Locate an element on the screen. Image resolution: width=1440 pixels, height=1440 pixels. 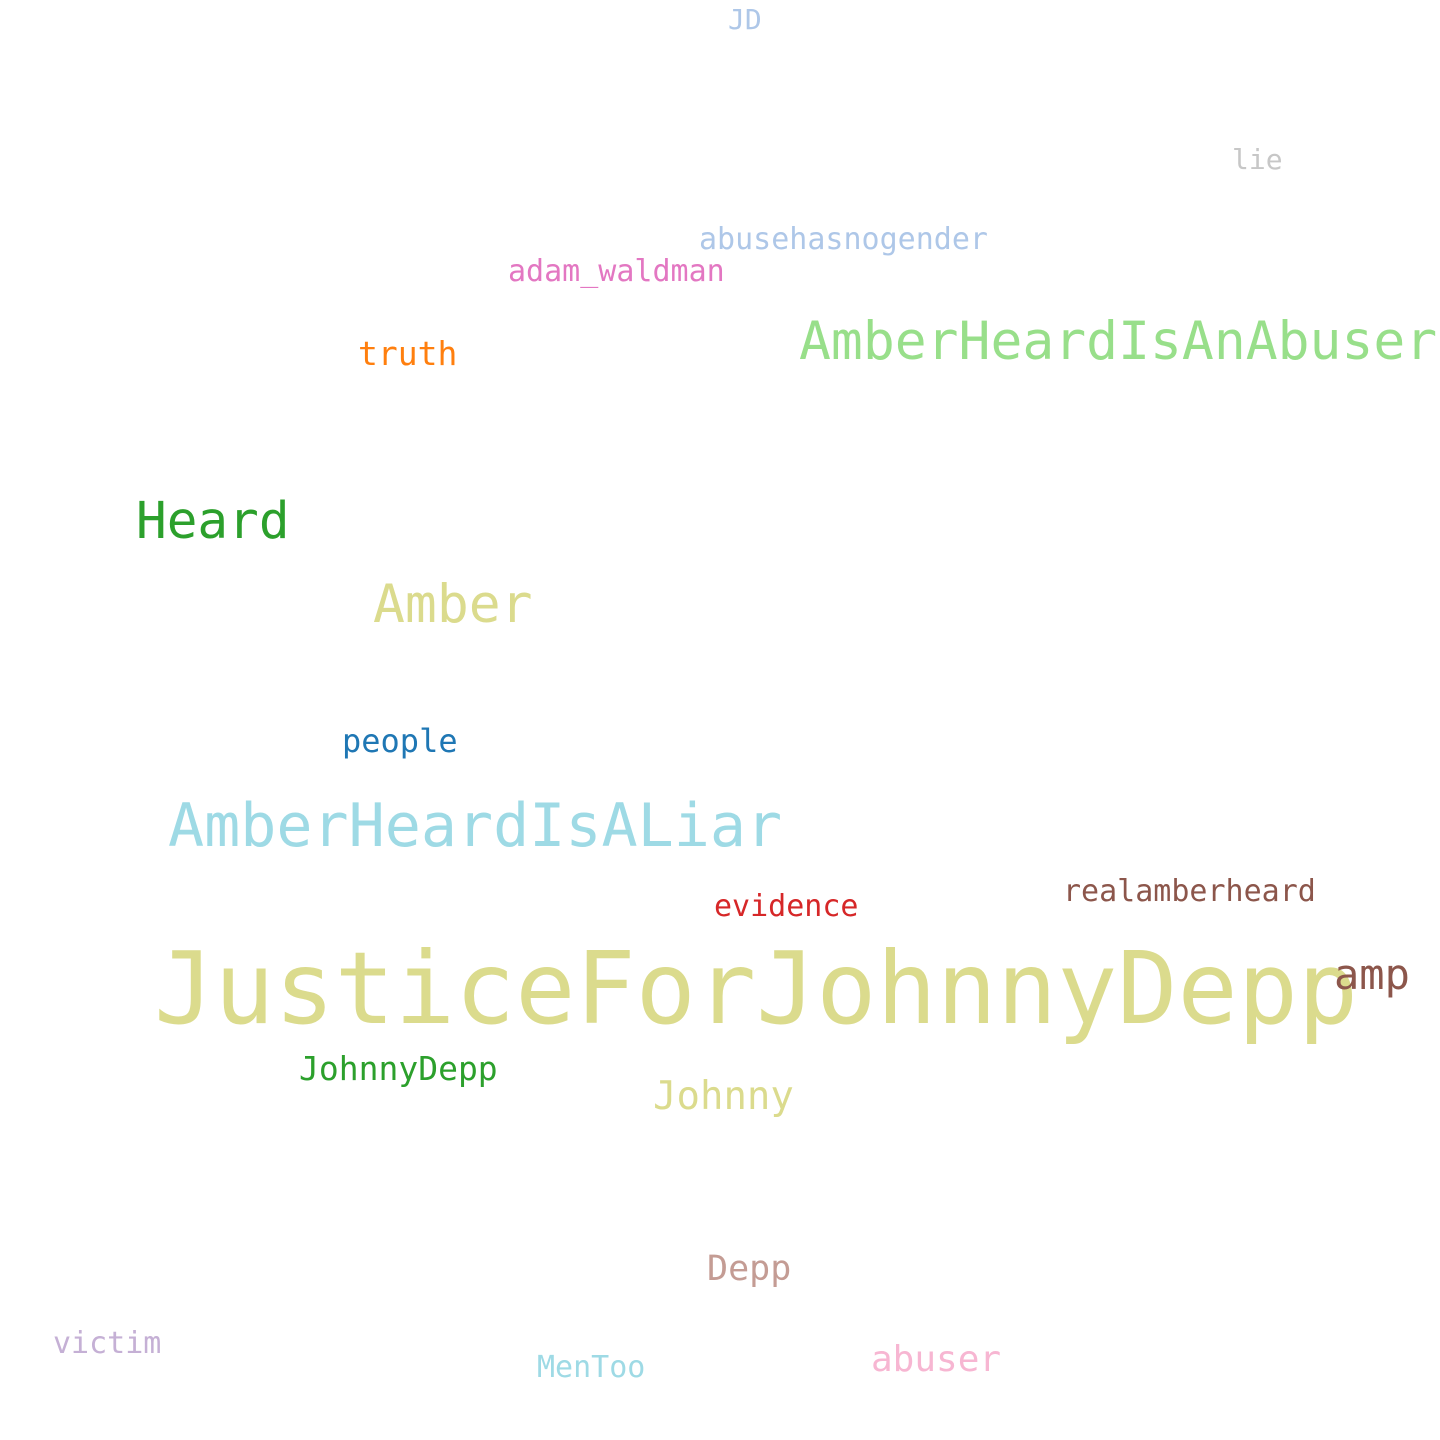
word-amp: amp is located at coordinates (1372, 974).